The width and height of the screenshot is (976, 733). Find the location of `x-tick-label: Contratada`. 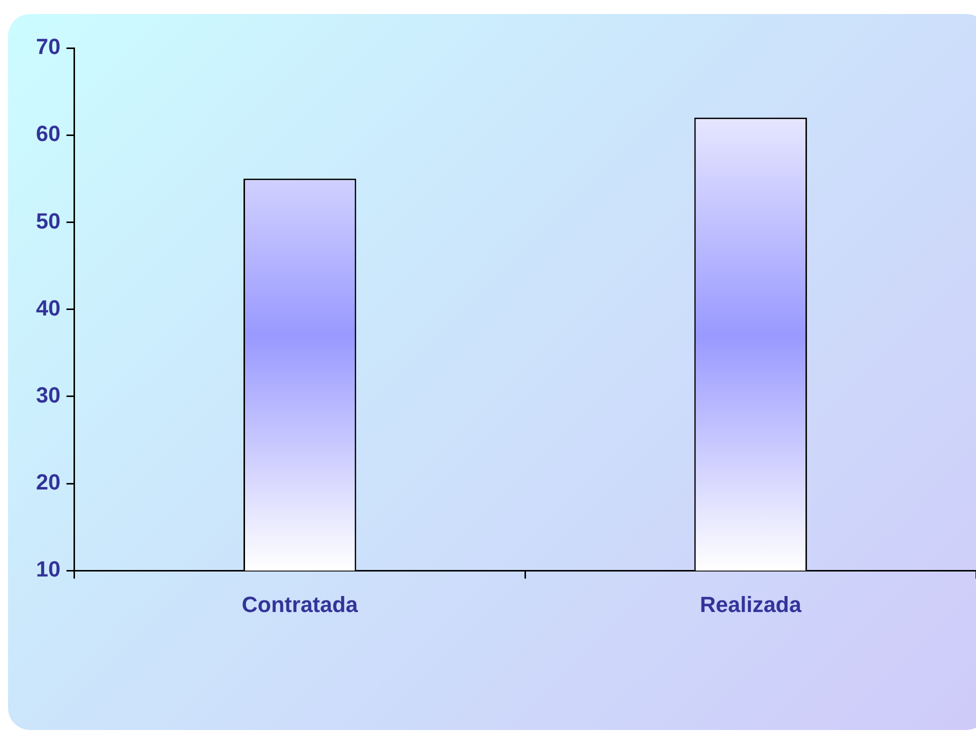

x-tick-label: Contratada is located at coordinates (300, 604).